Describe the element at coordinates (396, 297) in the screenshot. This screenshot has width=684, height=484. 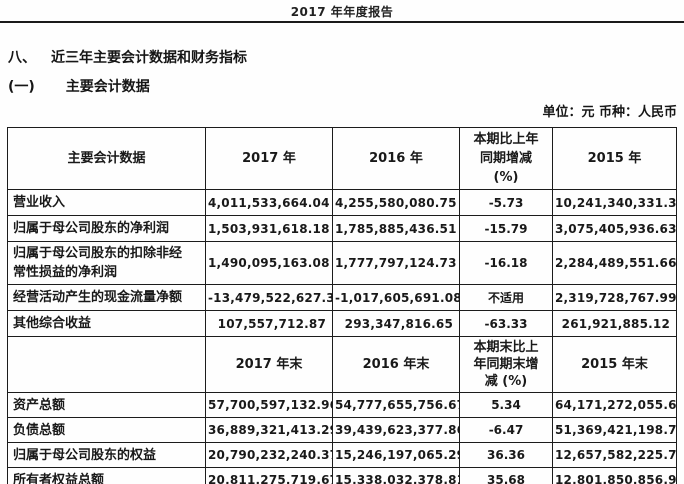
I see `value-2016: -1,017,605,691.08` at that location.